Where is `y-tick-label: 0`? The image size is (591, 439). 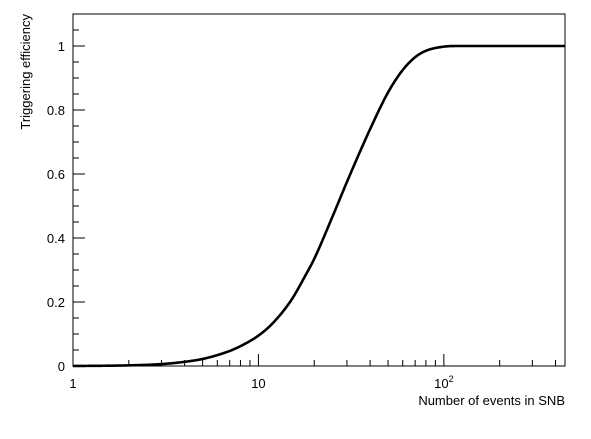
y-tick-label: 0 is located at coordinates (61, 366).